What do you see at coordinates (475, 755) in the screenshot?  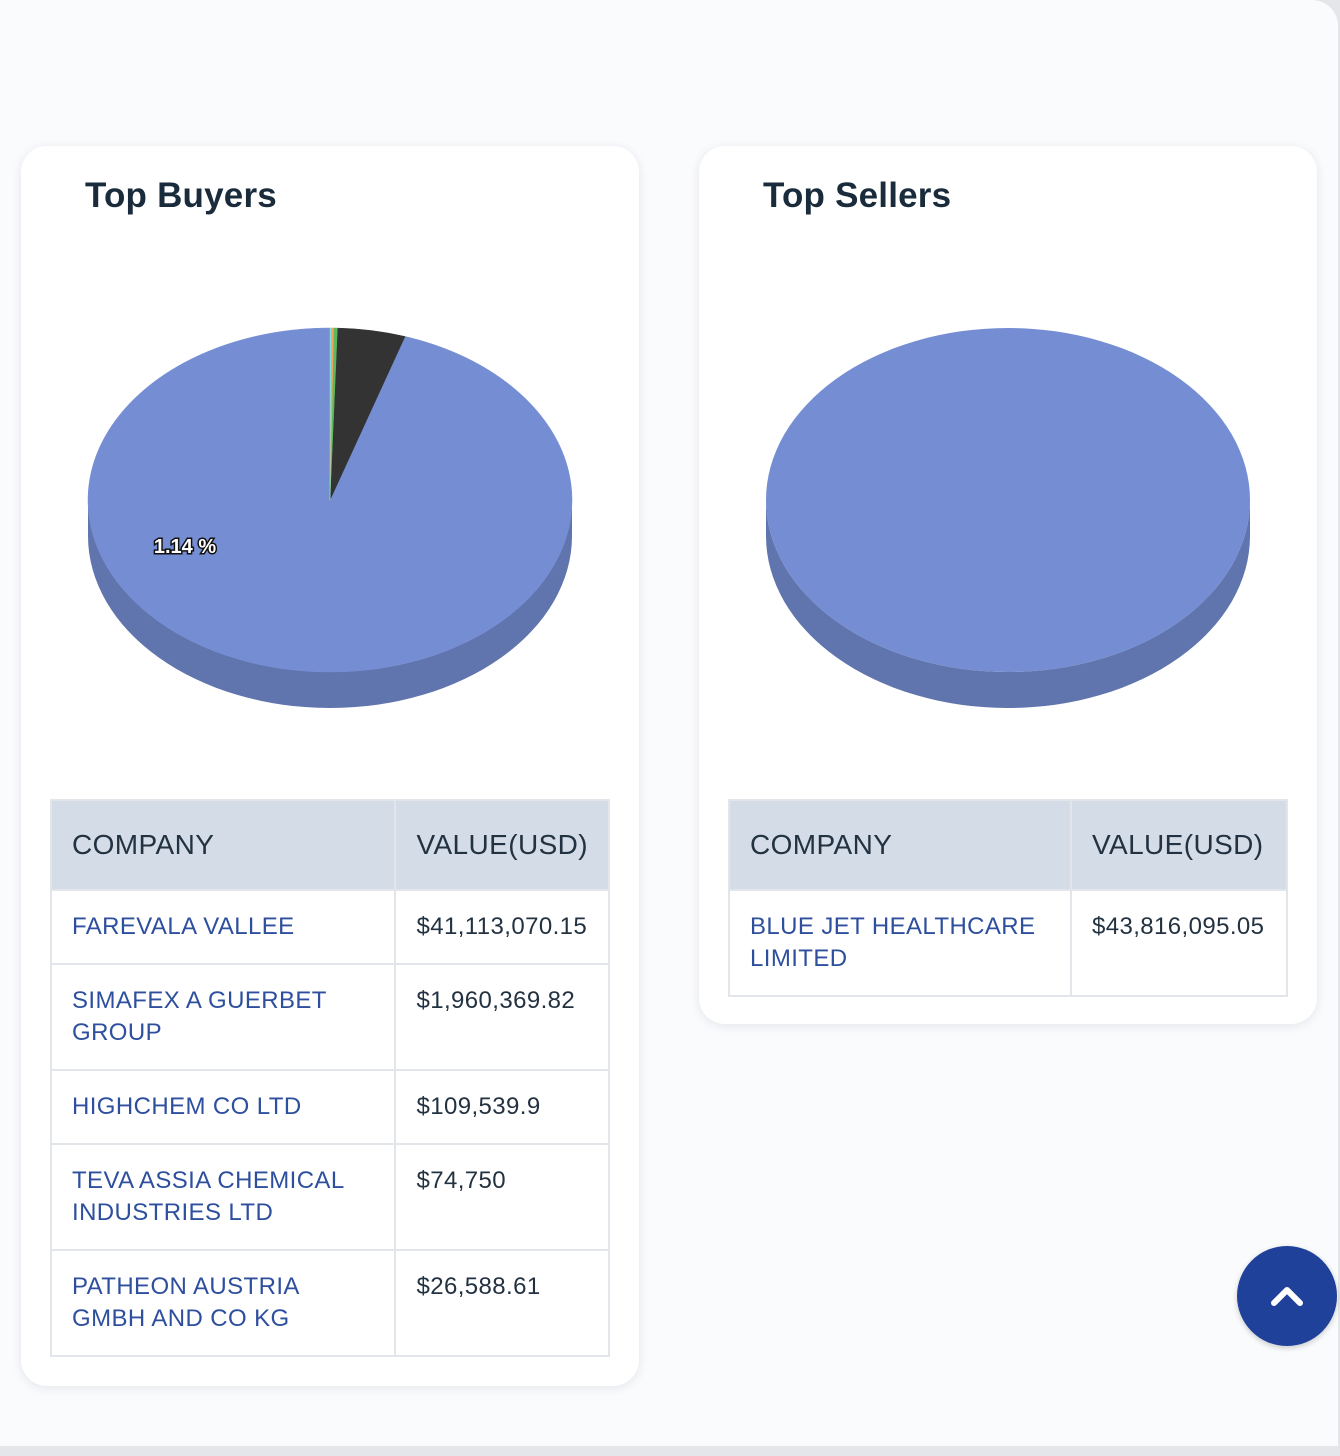 I see `pie-data-label: 93.83 %` at bounding box center [475, 755].